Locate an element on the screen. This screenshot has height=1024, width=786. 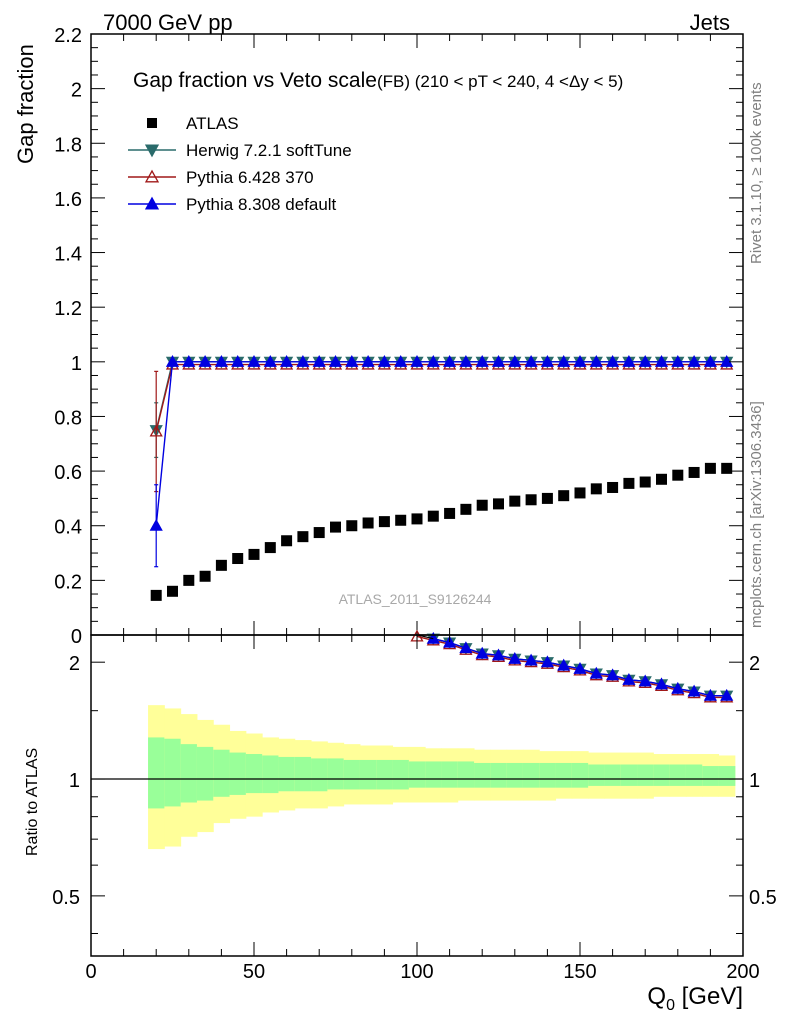
y-tick-label: 2.2 is located at coordinates (68, 36).